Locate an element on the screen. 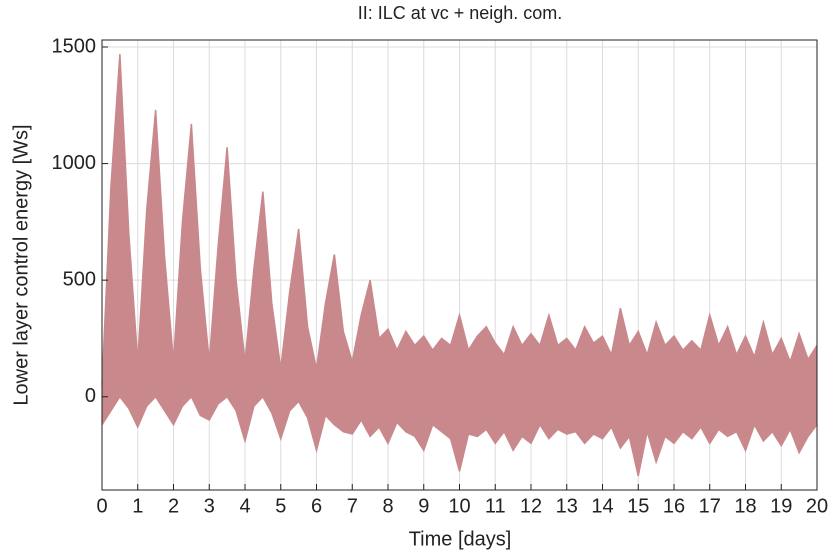 Image resolution: width=830 pixels, height=559 pixels. signal-envelope is located at coordinates (459, 436).